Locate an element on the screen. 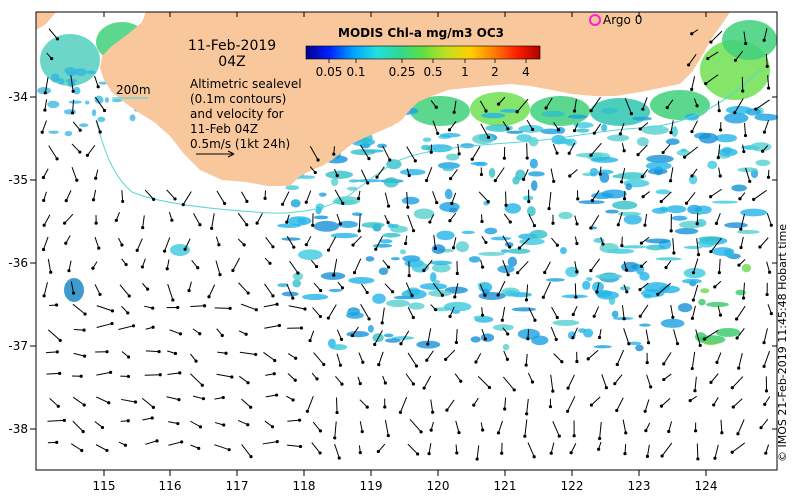 The height and width of the screenshot is (500, 800). longitude-tick-label: 115 is located at coordinates (104, 486).